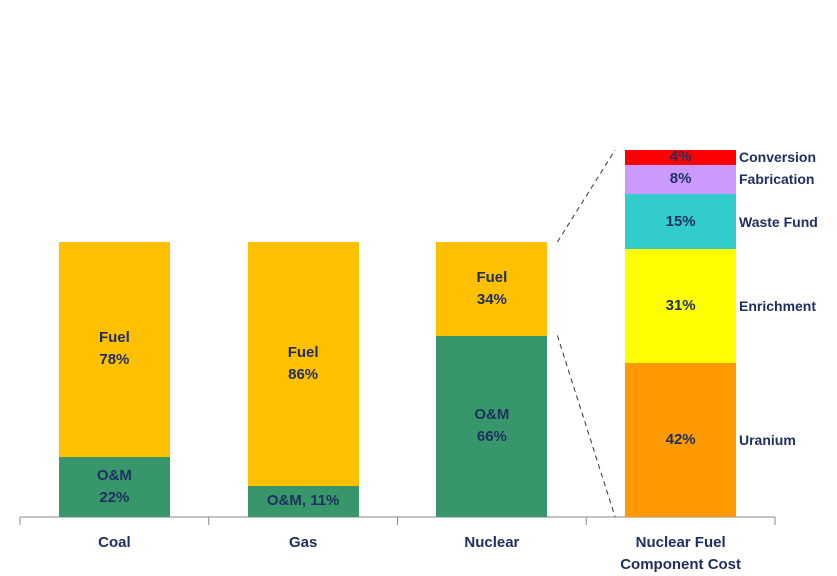  Describe the element at coordinates (778, 221) in the screenshot. I see `legend-label: Waste Fund` at that location.